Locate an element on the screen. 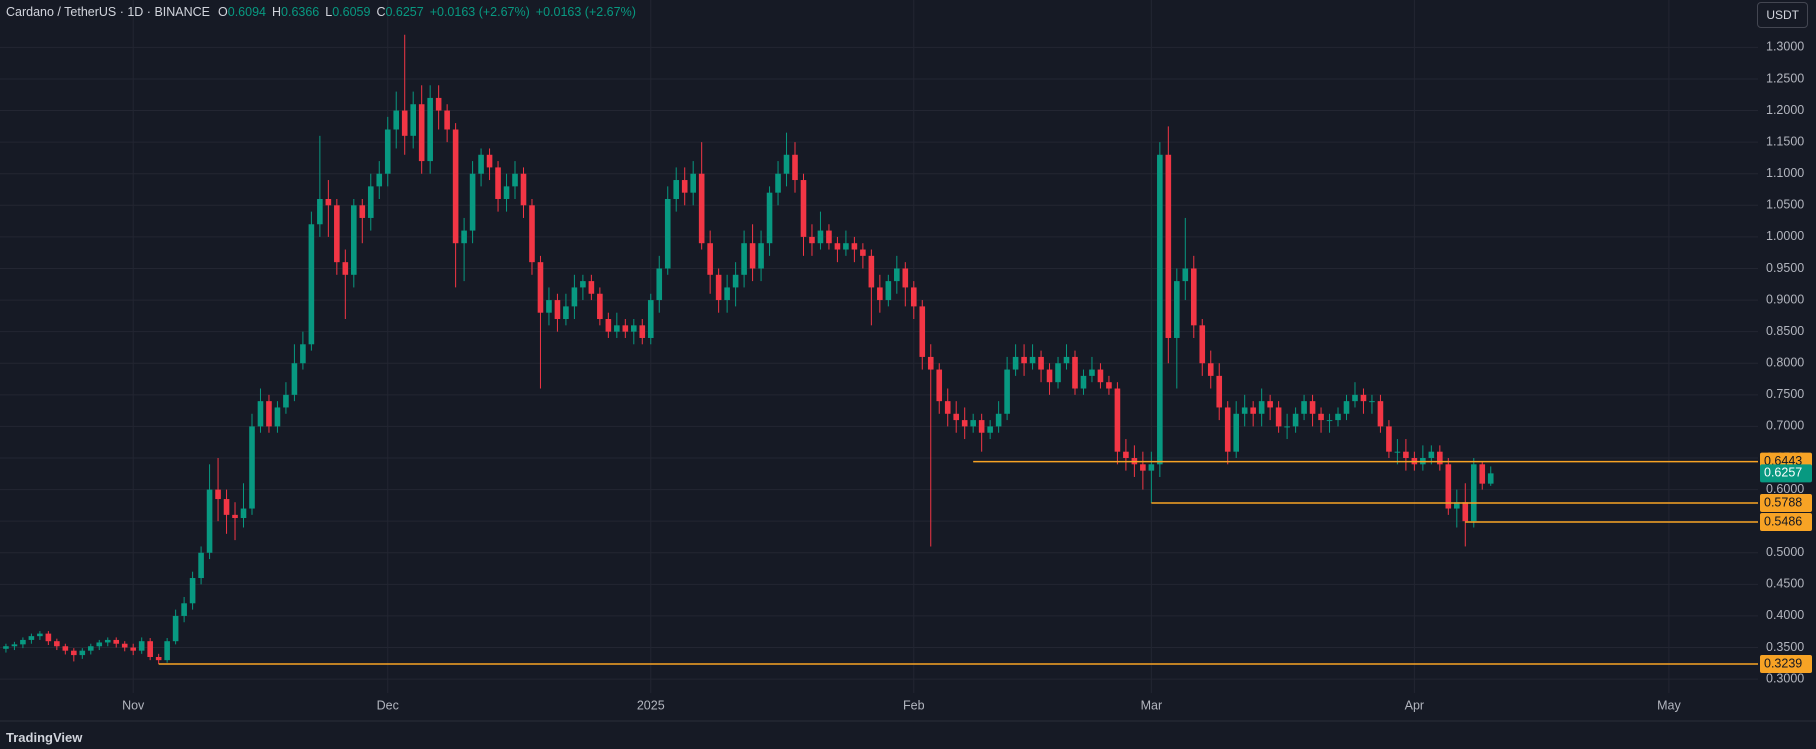  symbol-title: Cardano / TetherUS · 1D · BINANCE is located at coordinates (108, 12).